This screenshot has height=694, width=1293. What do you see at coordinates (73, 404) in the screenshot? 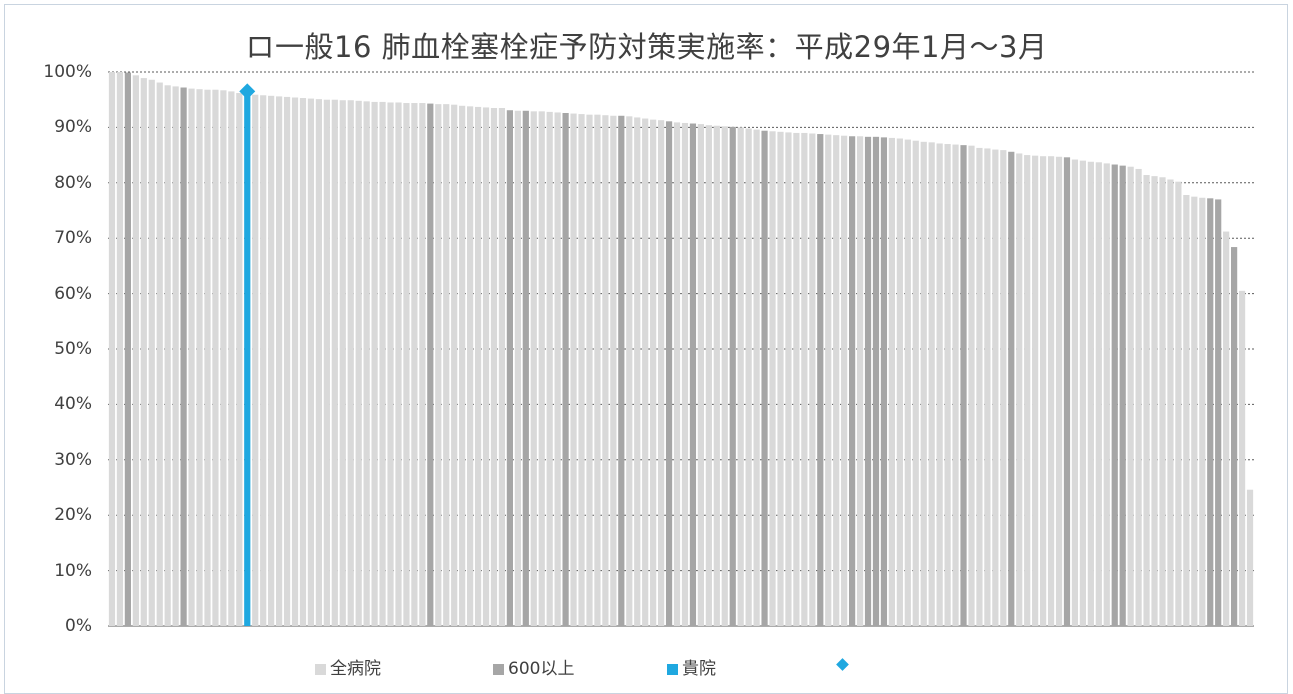
I see `y-tick-label: 40%` at bounding box center [73, 404].